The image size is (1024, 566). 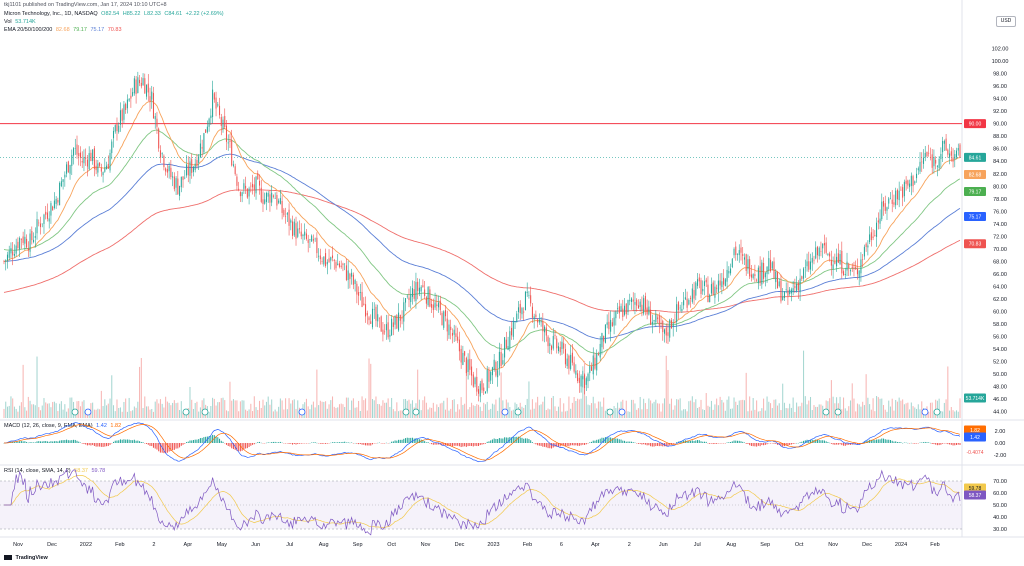 I want to click on ema50-badge: 79.17, so click(x=975, y=192).